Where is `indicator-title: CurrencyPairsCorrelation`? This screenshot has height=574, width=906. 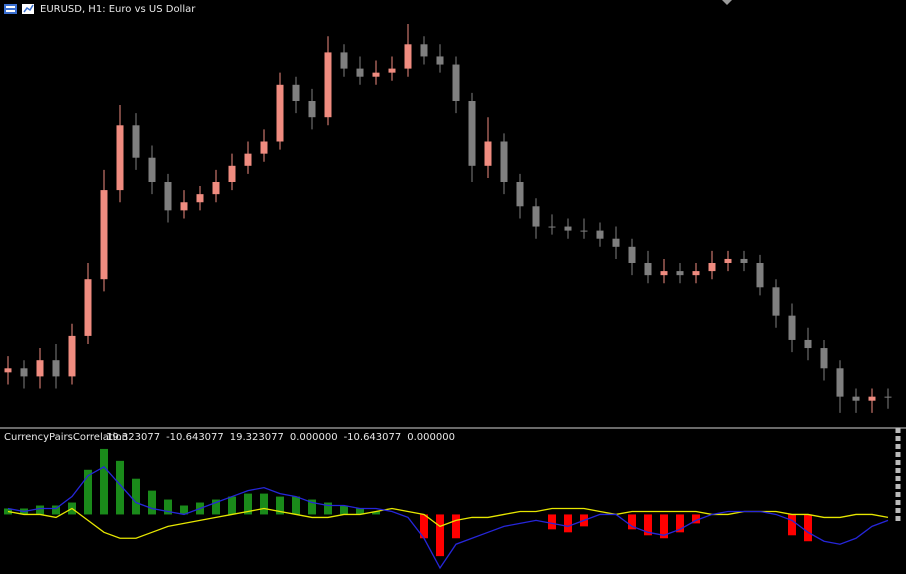
indicator-title: CurrencyPairsCorrelation is located at coordinates (66, 437).